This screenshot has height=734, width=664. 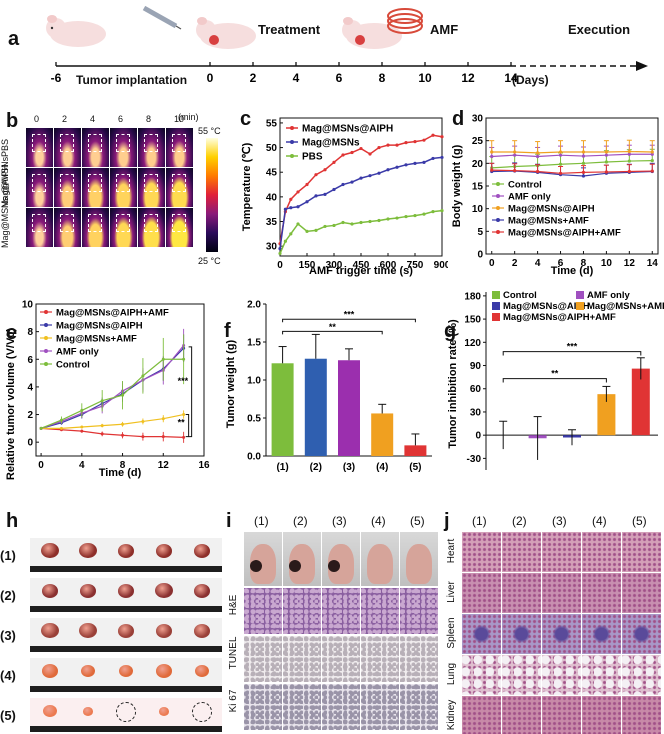 What do you see at coordinates (341, 559) in the screenshot?
I see `mouse-photo` at bounding box center [341, 559].